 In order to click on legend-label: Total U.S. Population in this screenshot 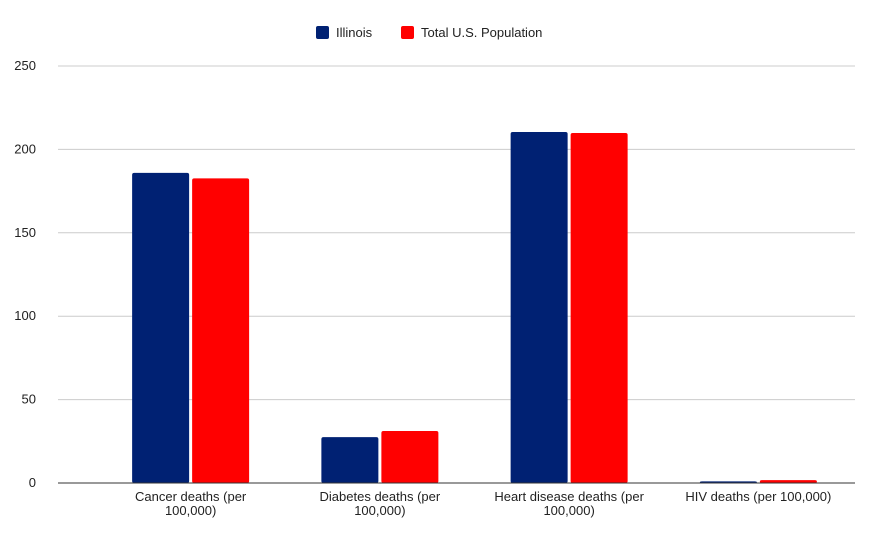, I will do `click(481, 32)`.